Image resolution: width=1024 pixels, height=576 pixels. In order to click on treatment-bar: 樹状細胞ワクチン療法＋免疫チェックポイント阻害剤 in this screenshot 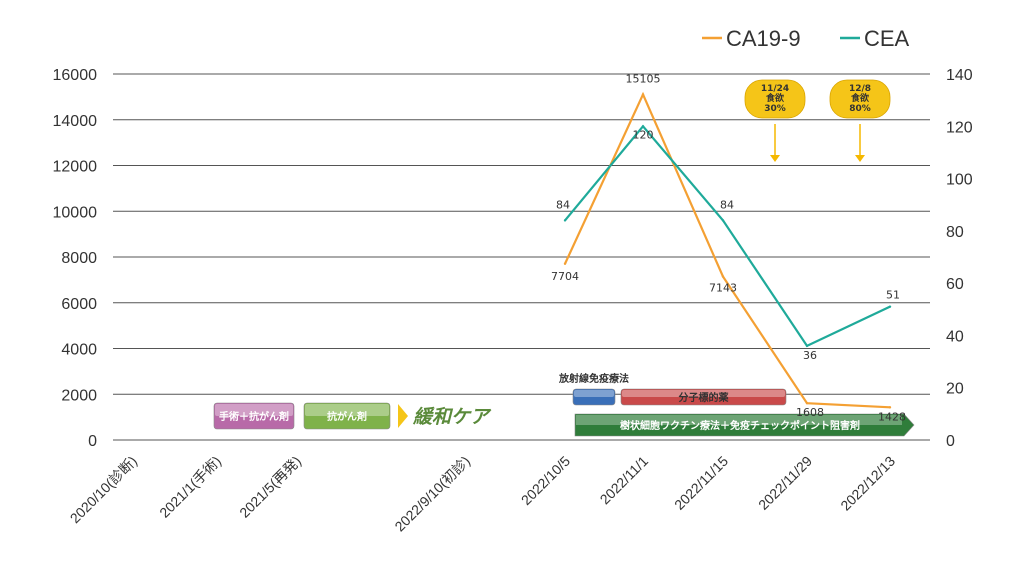, I will do `click(744, 425)`.